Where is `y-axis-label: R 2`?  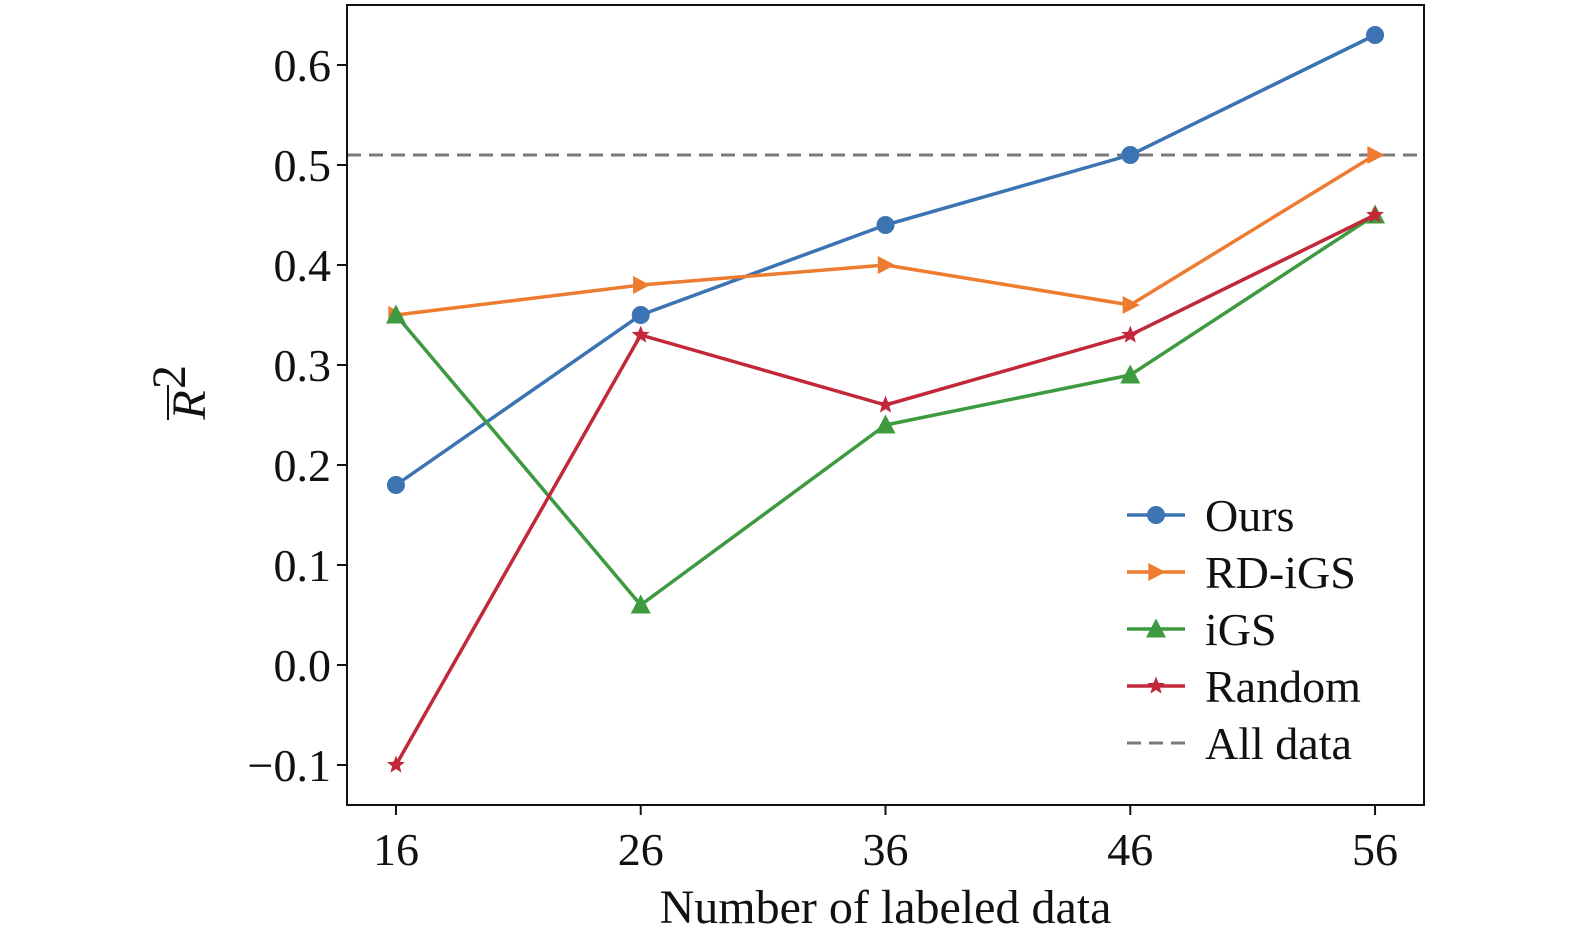 y-axis-label: R 2 is located at coordinates (179, 393).